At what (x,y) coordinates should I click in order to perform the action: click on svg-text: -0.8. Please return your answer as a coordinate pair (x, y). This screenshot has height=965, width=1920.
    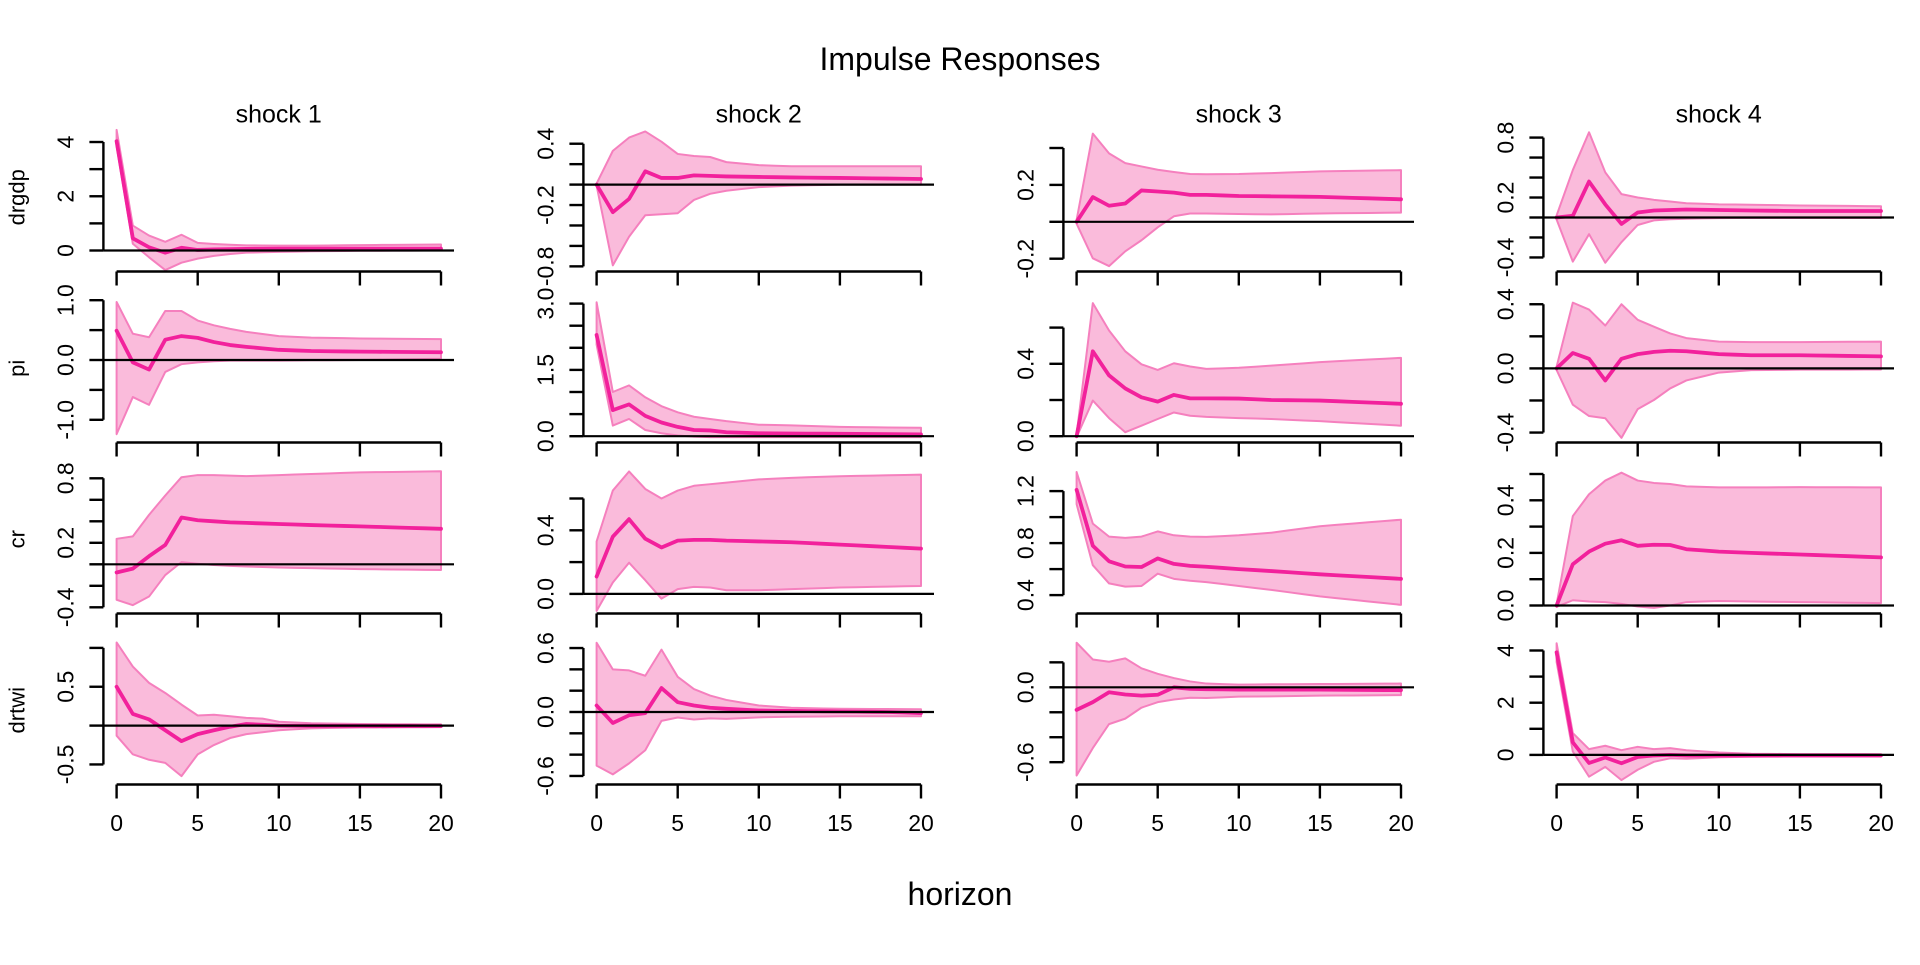
    Looking at the image, I should click on (545, 267).